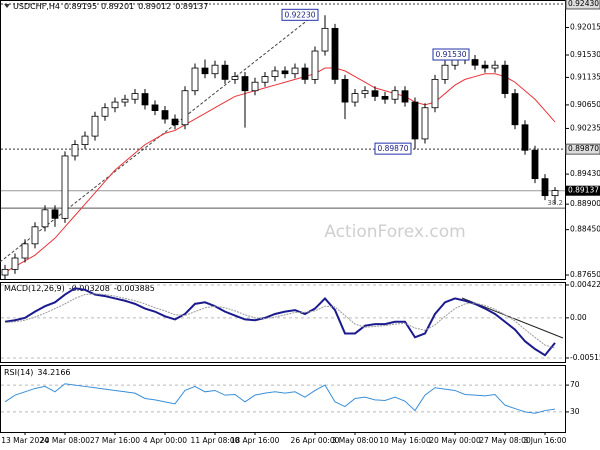 This screenshot has width=600, height=450. Describe the element at coordinates (7, 6) in the screenshot. I see `header-icon` at that location.